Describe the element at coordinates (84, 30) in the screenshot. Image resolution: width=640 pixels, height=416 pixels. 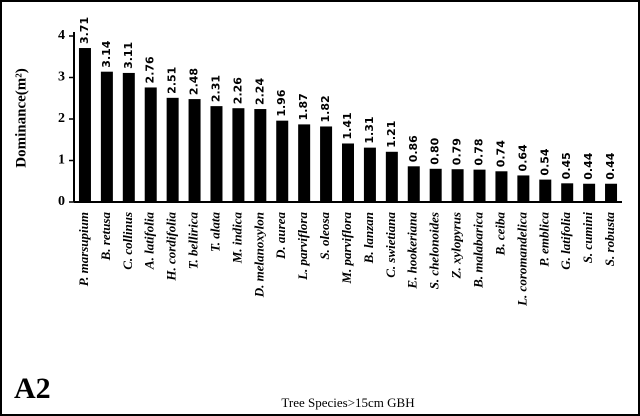
I see `value-label: 3.71` at that location.